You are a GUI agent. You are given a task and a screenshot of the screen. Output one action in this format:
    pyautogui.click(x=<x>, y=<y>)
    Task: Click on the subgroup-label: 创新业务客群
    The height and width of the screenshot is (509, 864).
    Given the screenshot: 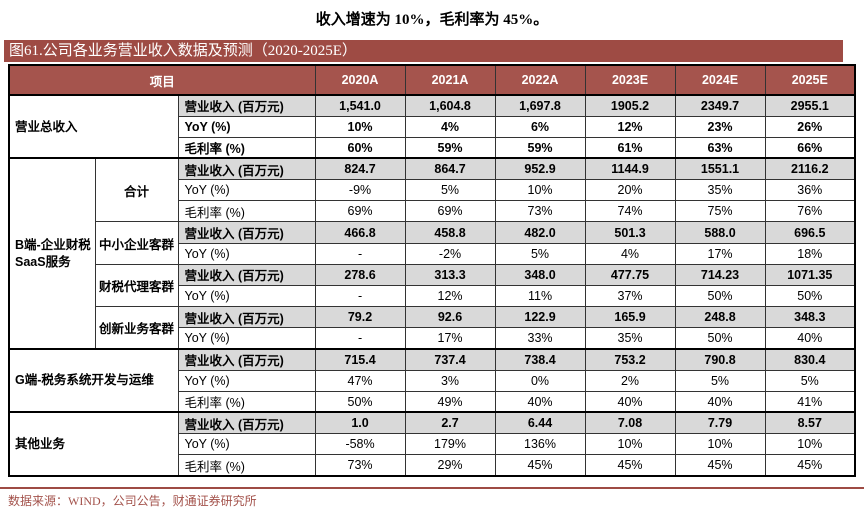 What is the action you would take?
    pyautogui.click(x=136, y=328)
    